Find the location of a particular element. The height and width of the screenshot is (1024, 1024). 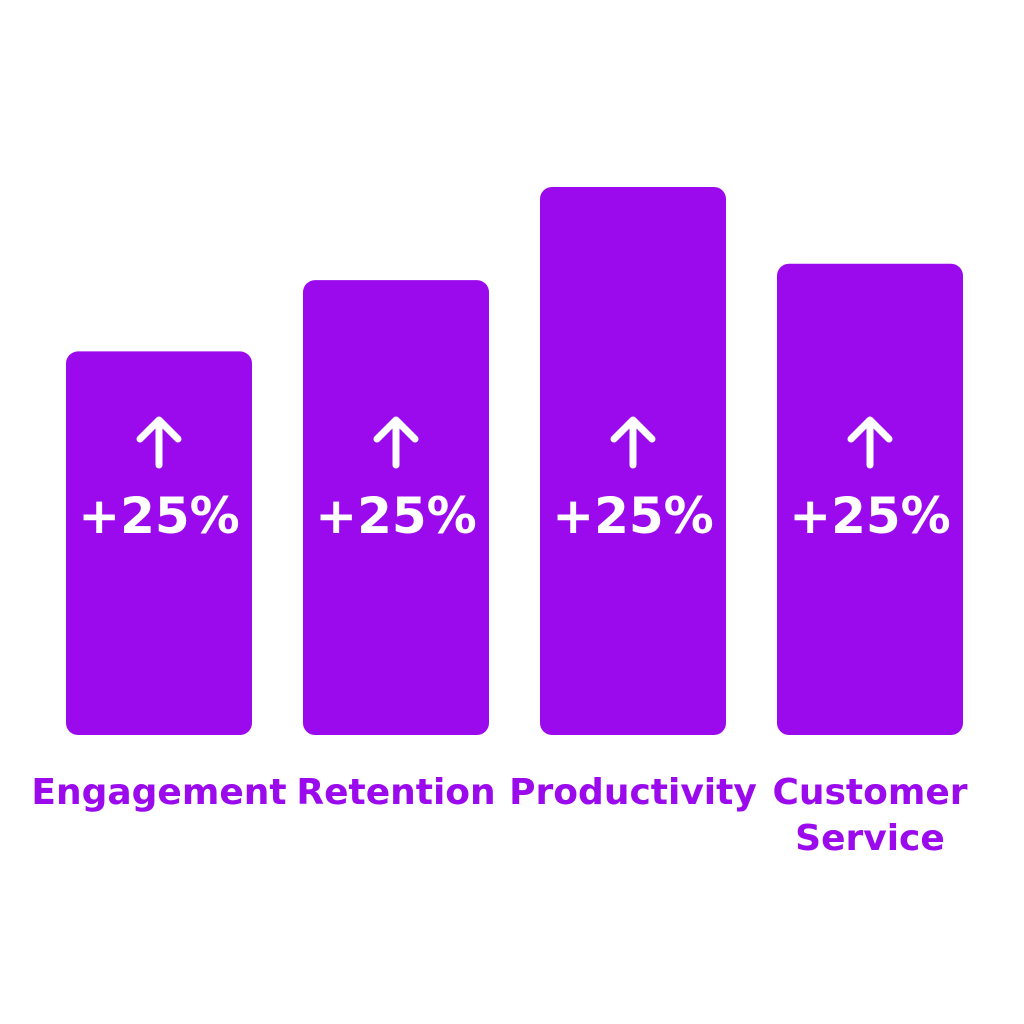

category-label-engagement: Engagement is located at coordinates (158, 792).